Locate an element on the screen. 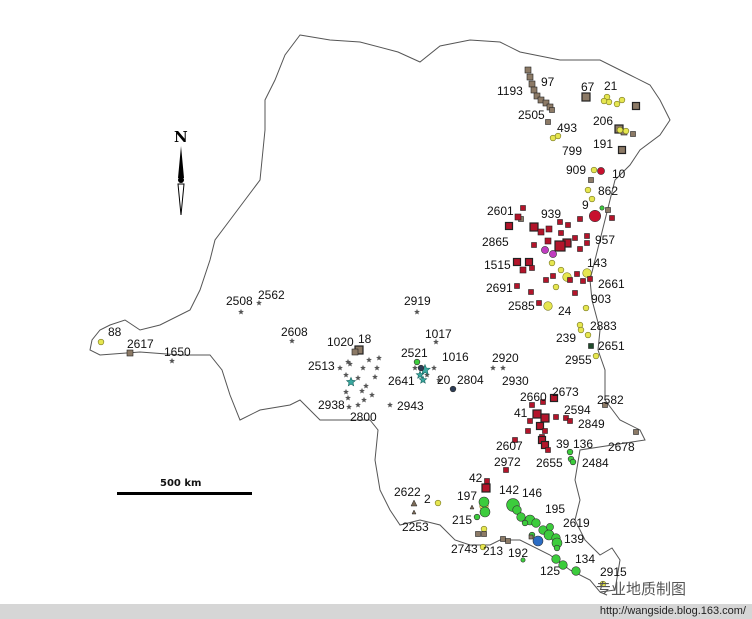 The height and width of the screenshot is (619, 752). site-label: 1016 is located at coordinates (455, 357).